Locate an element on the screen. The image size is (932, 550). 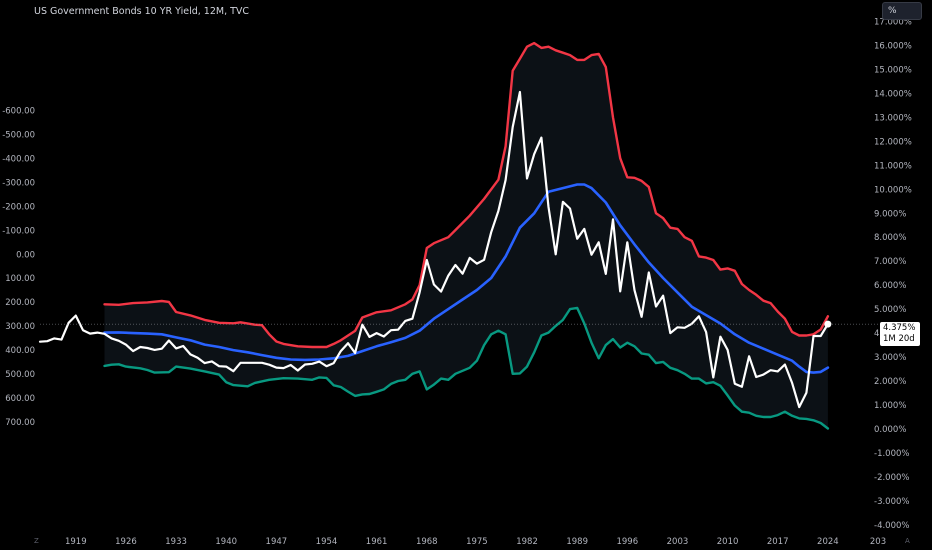
right-axis-tick: 5.000% is located at coordinates (890, 310).